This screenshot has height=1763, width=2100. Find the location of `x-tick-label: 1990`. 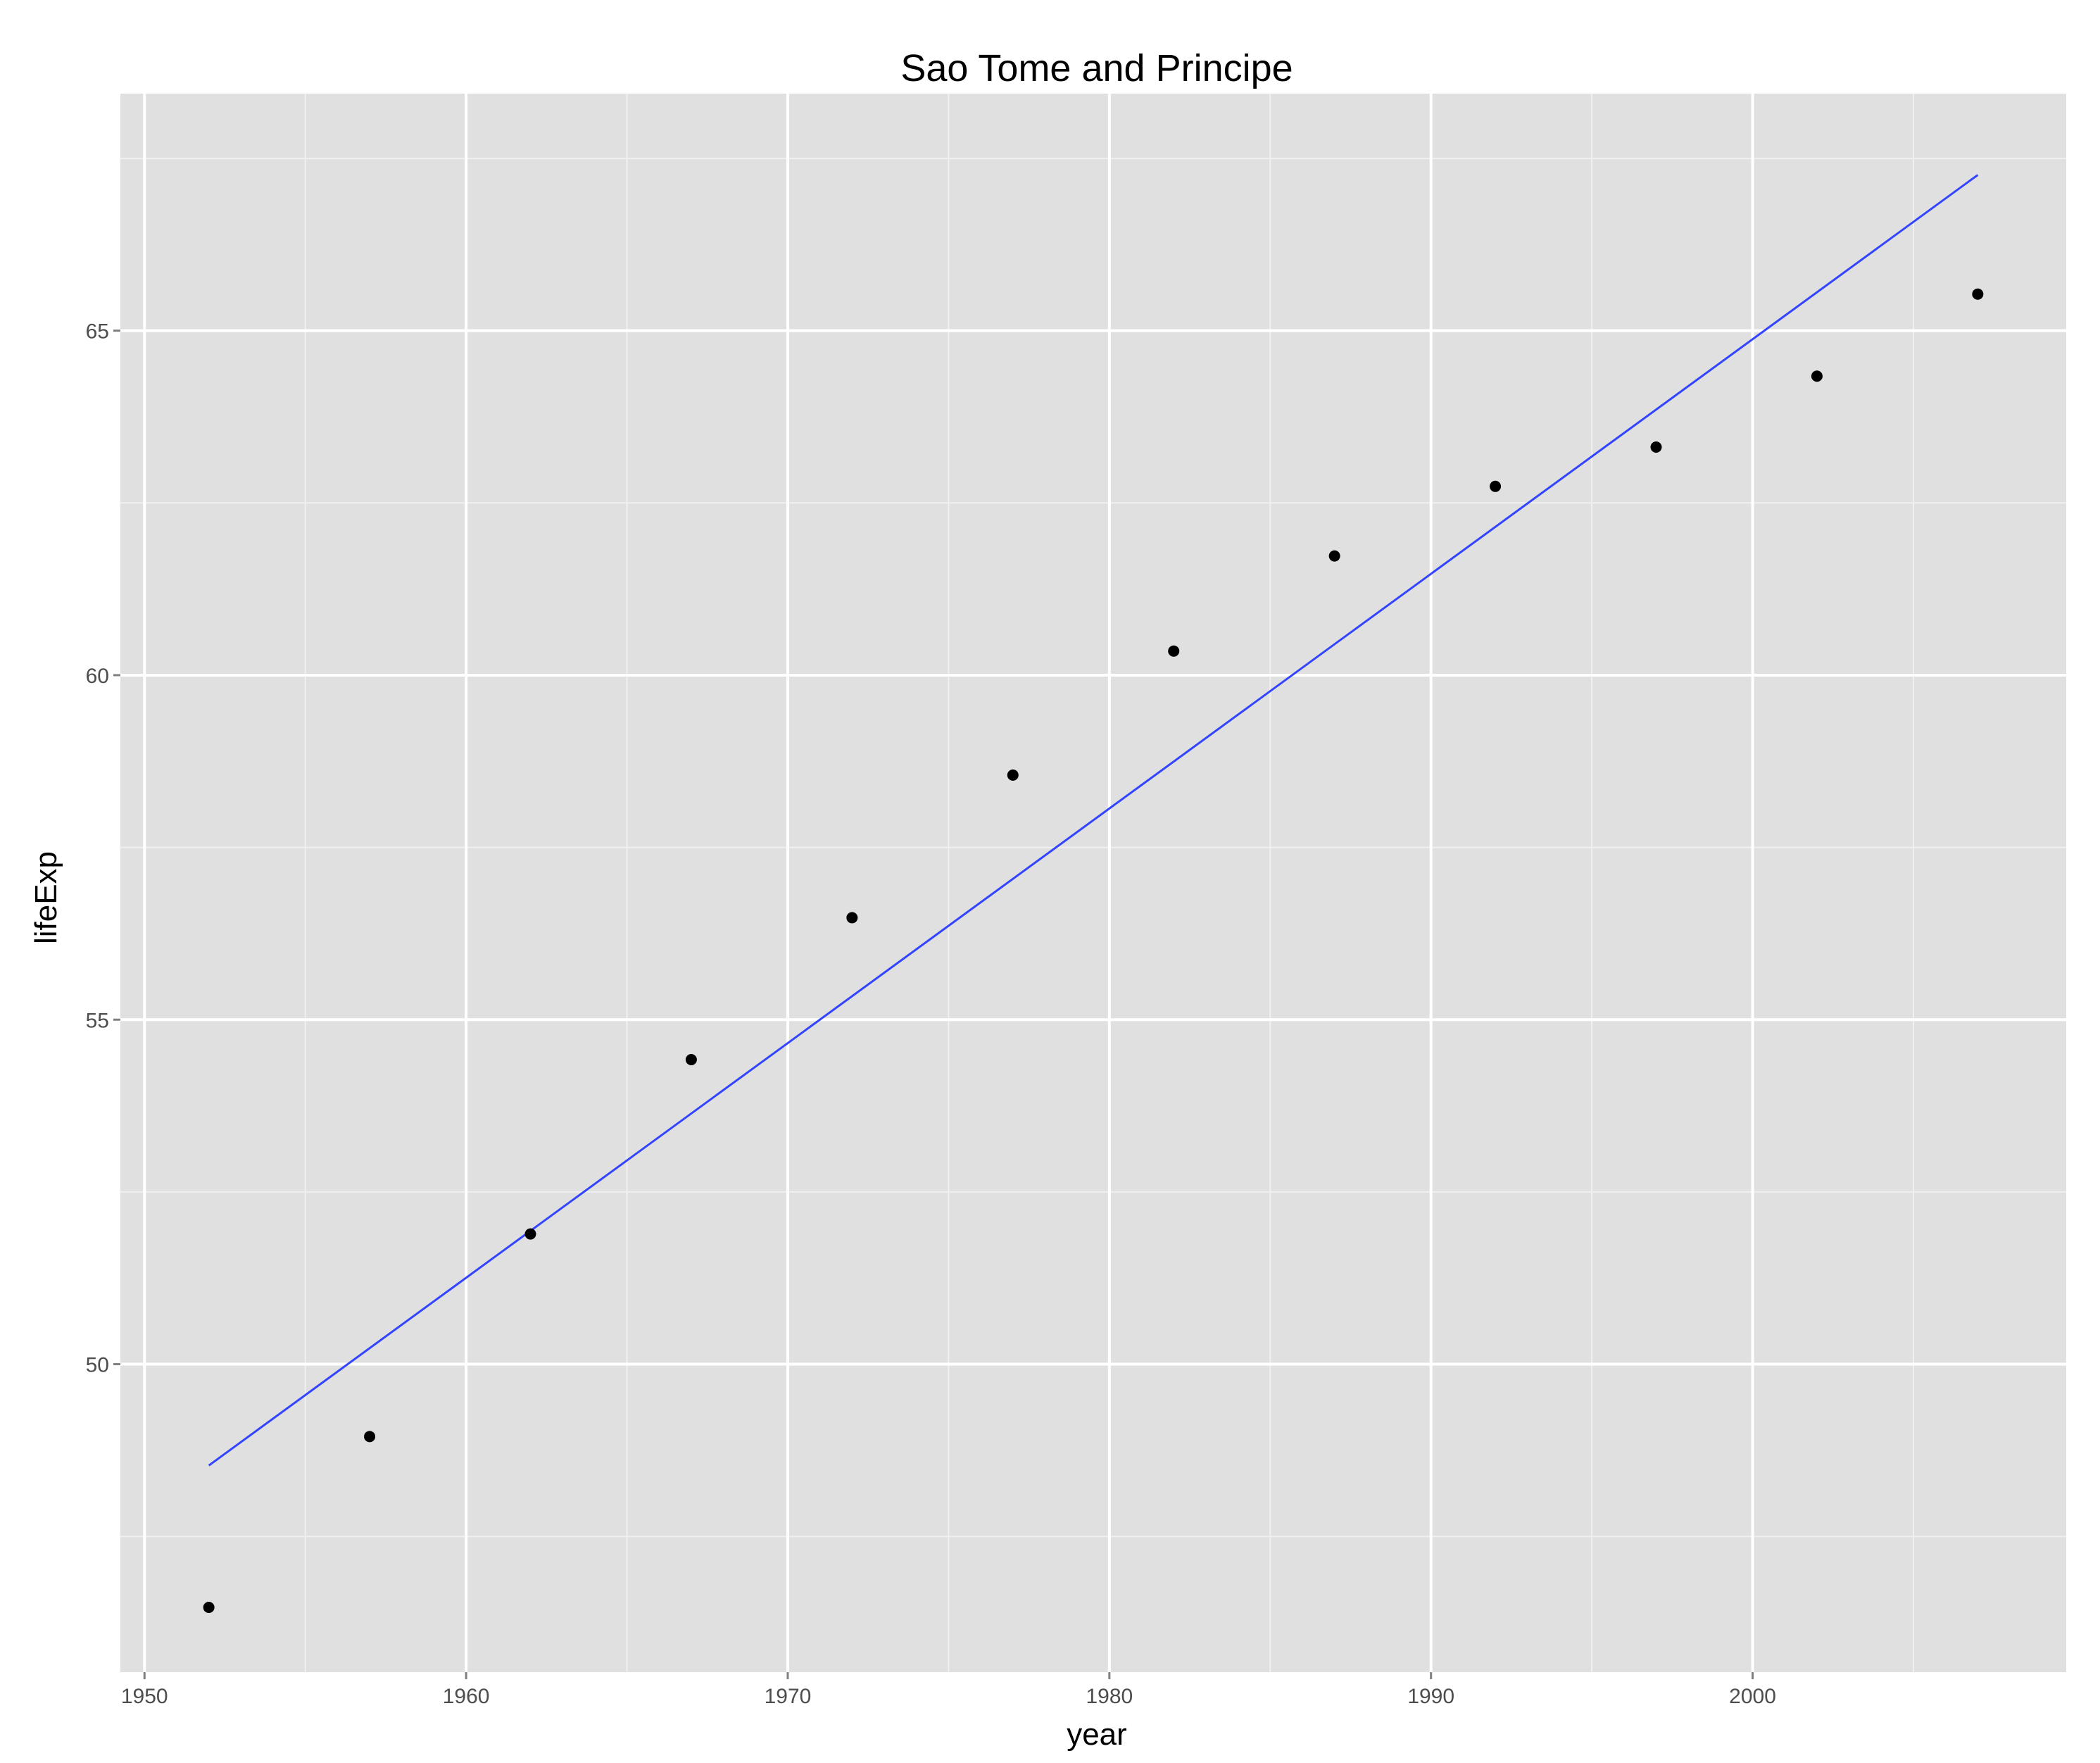

x-tick-label: 1990 is located at coordinates (1430, 1696).